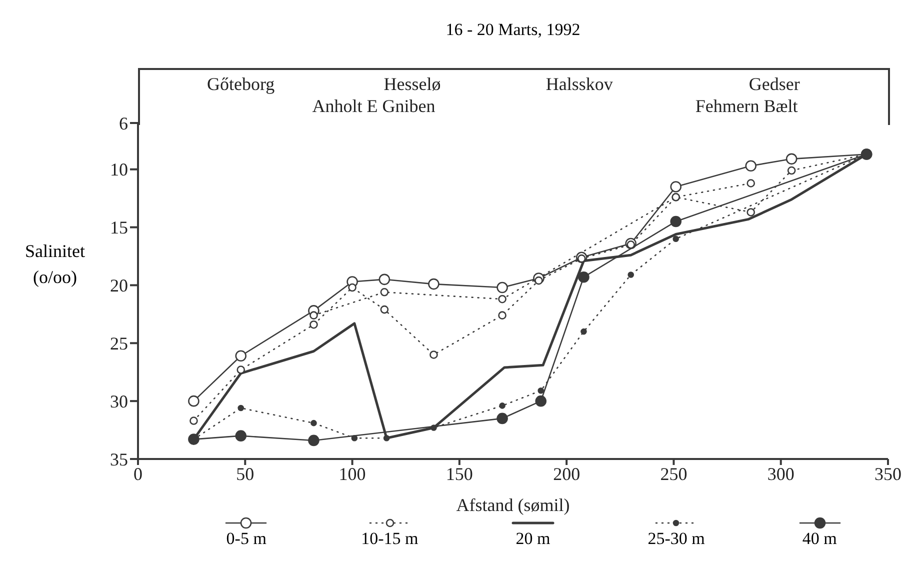 The width and height of the screenshot is (912, 576). Describe the element at coordinates (566, 474) in the screenshot. I see `x-tick-label: 200` at that location.